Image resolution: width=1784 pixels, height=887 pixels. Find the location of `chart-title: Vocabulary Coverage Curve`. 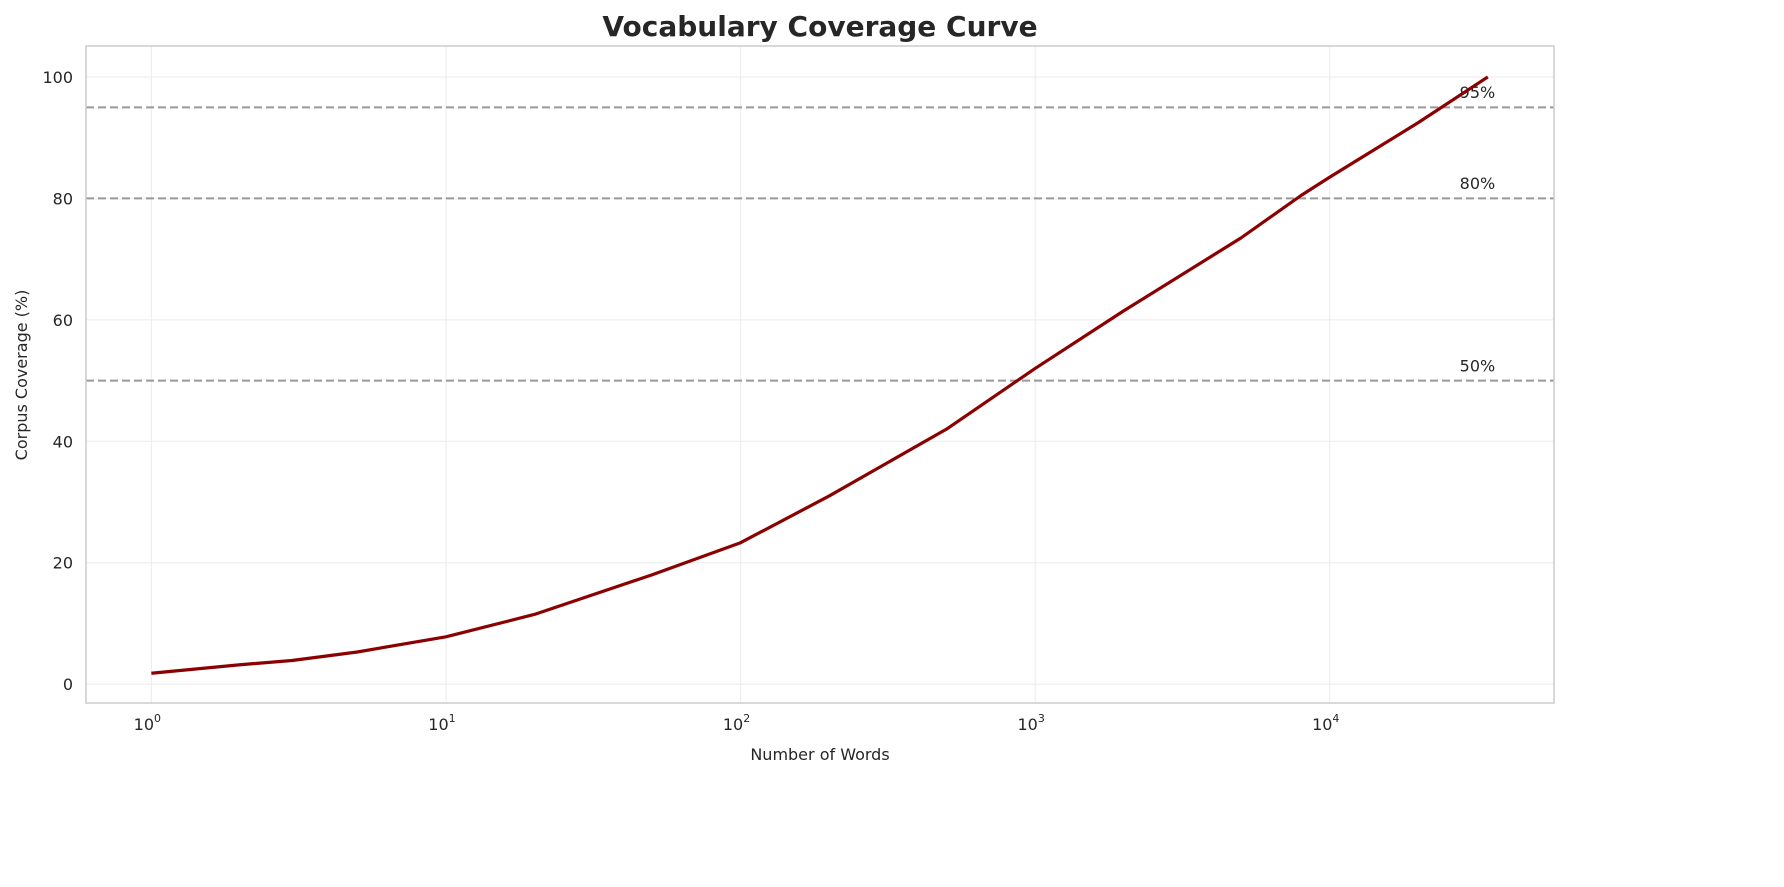

chart-title: Vocabulary Coverage Curve is located at coordinates (819, 26).